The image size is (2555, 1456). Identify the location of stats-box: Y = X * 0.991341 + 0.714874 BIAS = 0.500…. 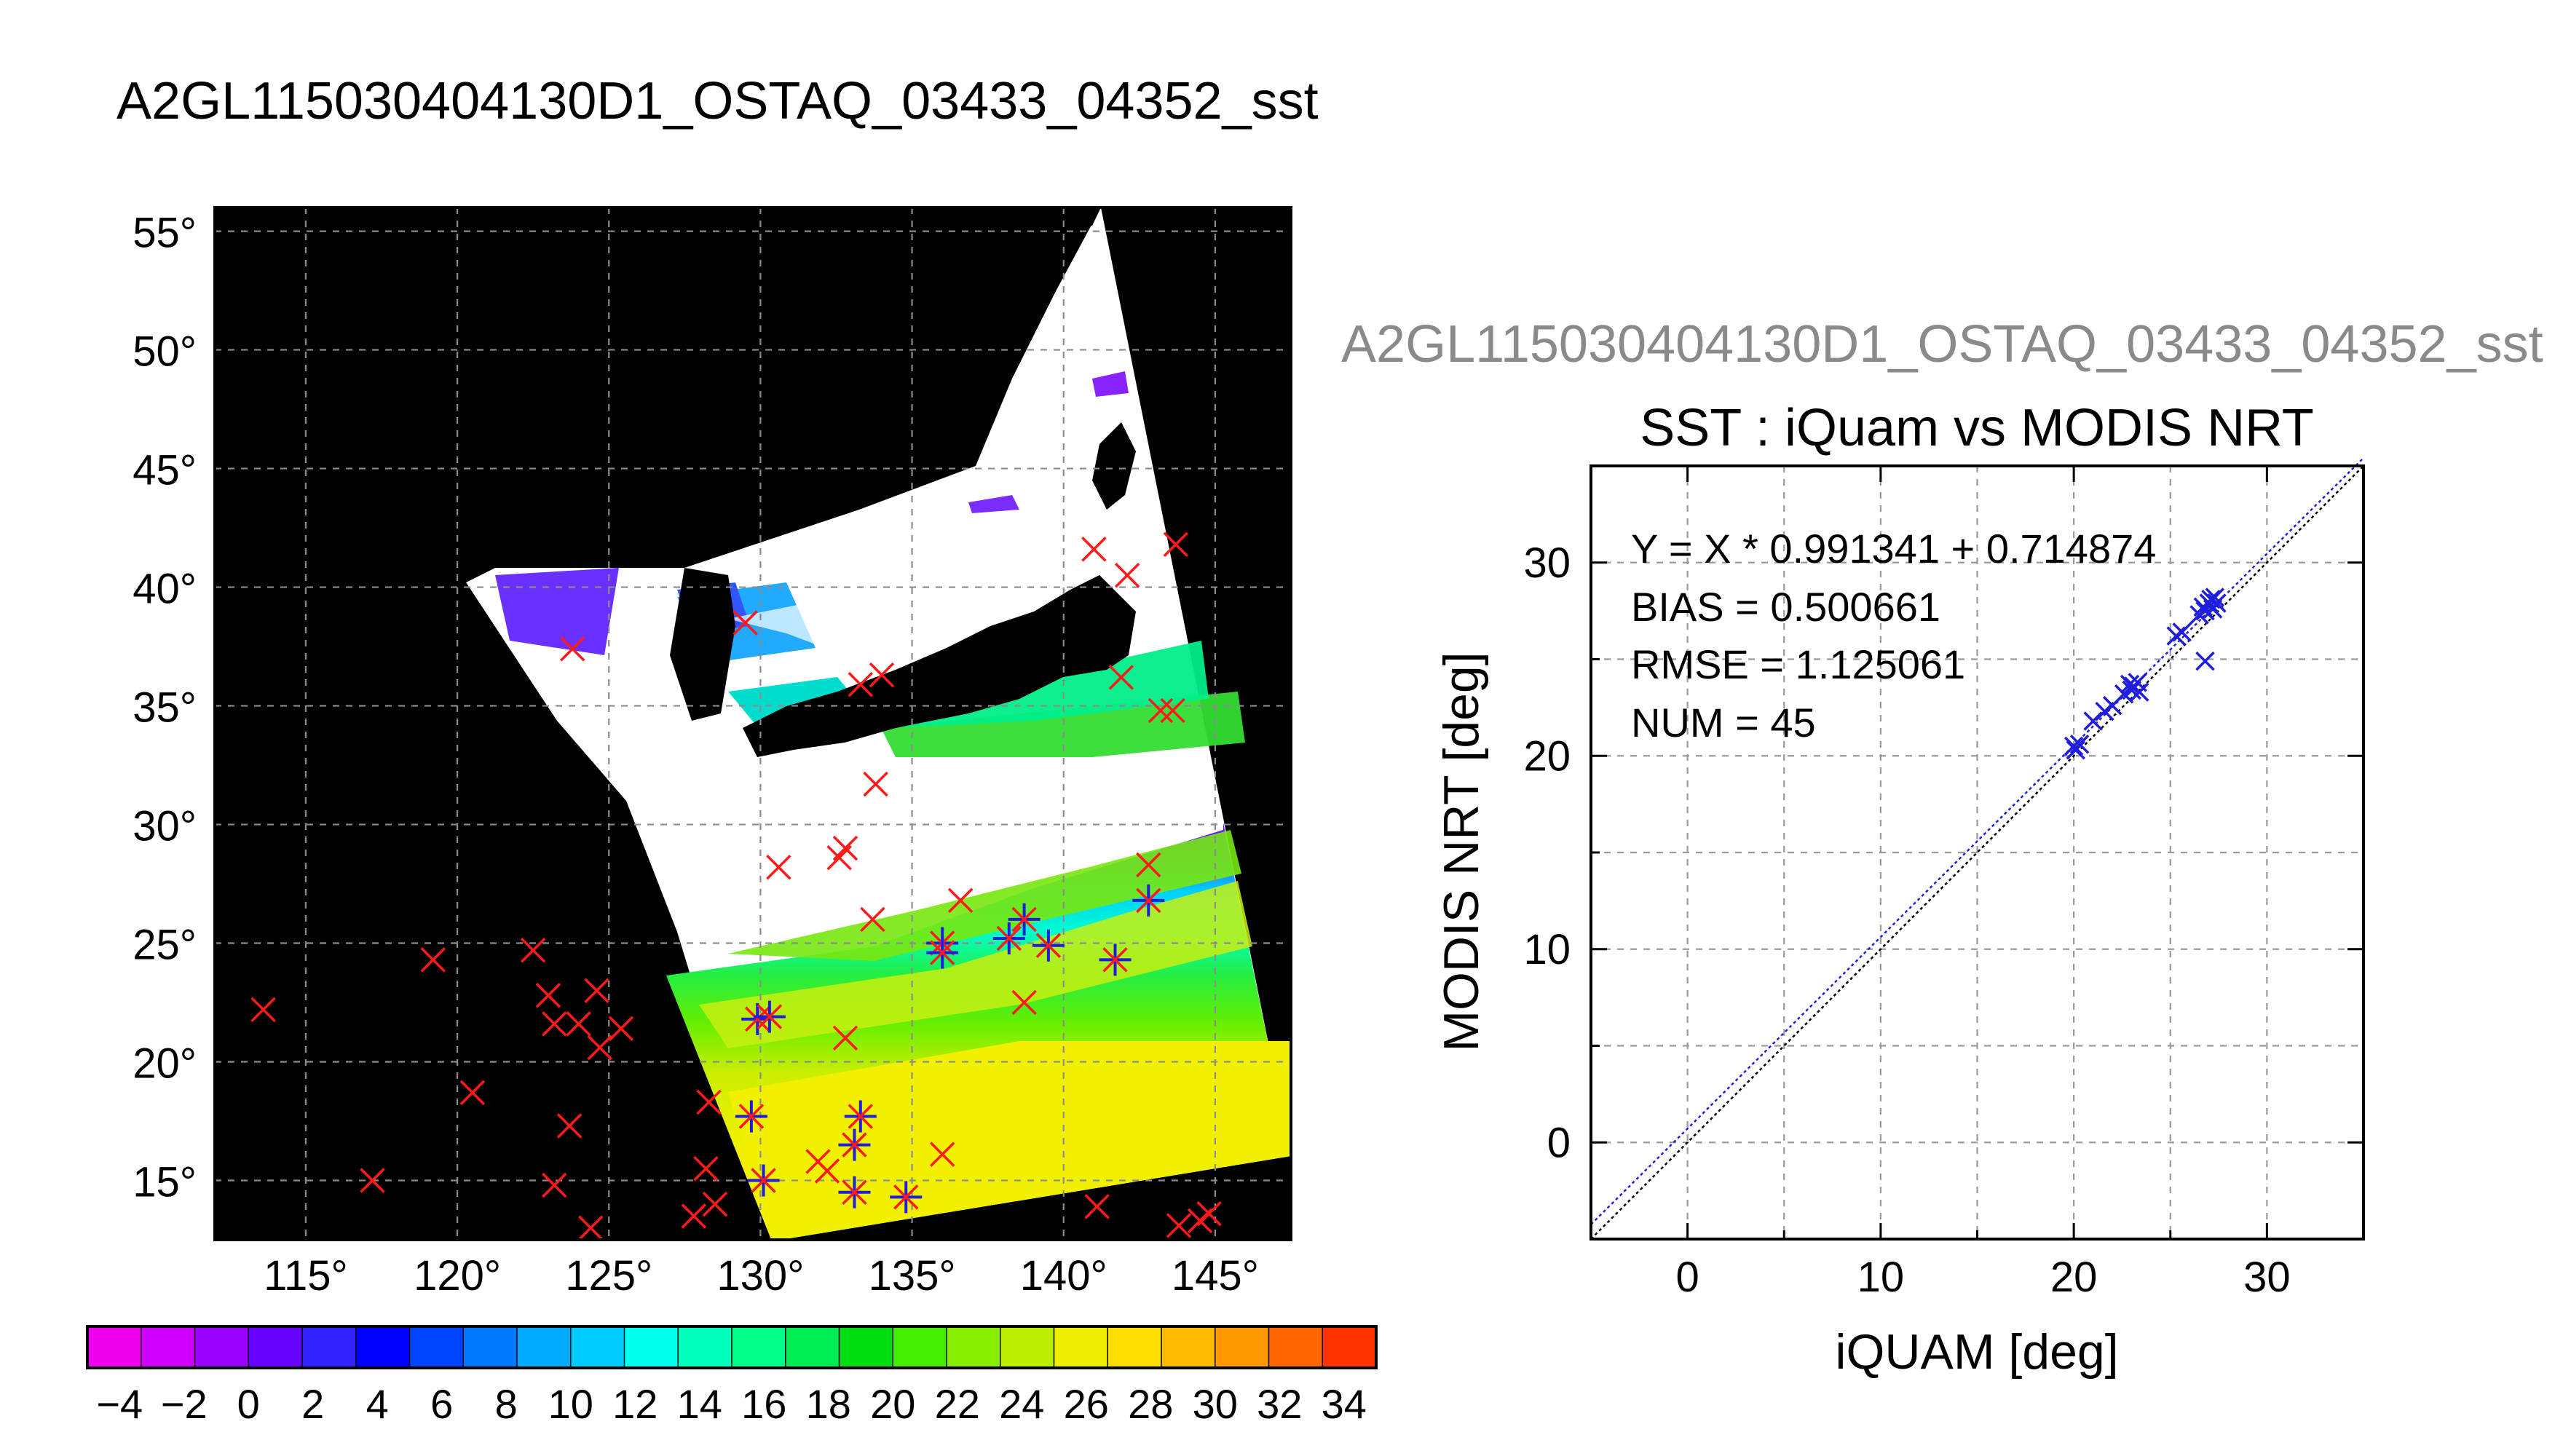
(1893, 635).